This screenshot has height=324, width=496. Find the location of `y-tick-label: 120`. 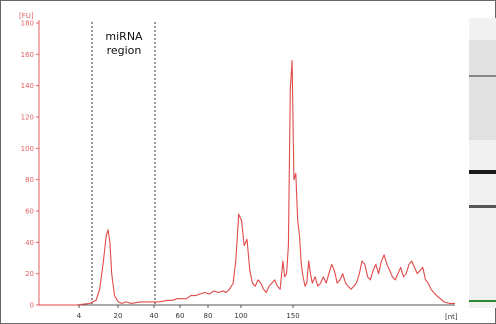

y-tick-label: 120 is located at coordinates (27, 118).